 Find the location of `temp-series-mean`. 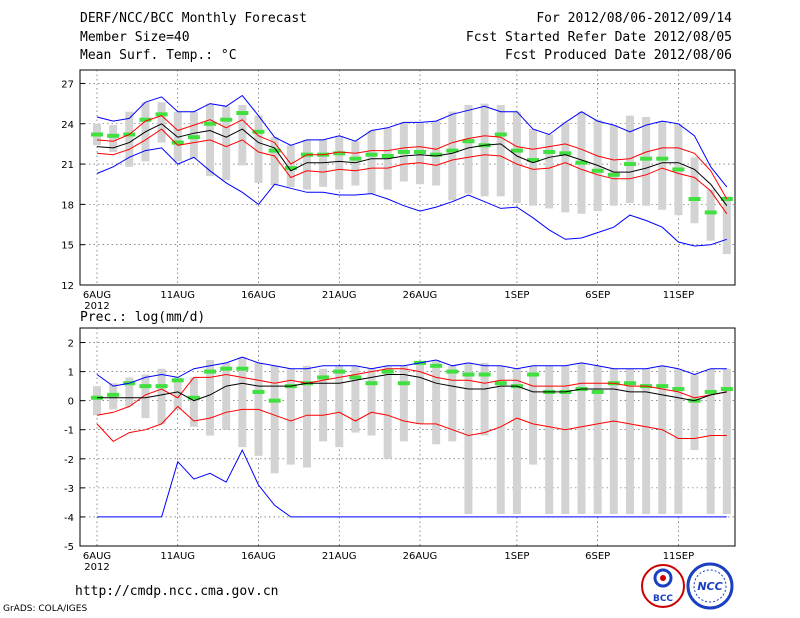

temp-series-mean is located at coordinates (412, 164).